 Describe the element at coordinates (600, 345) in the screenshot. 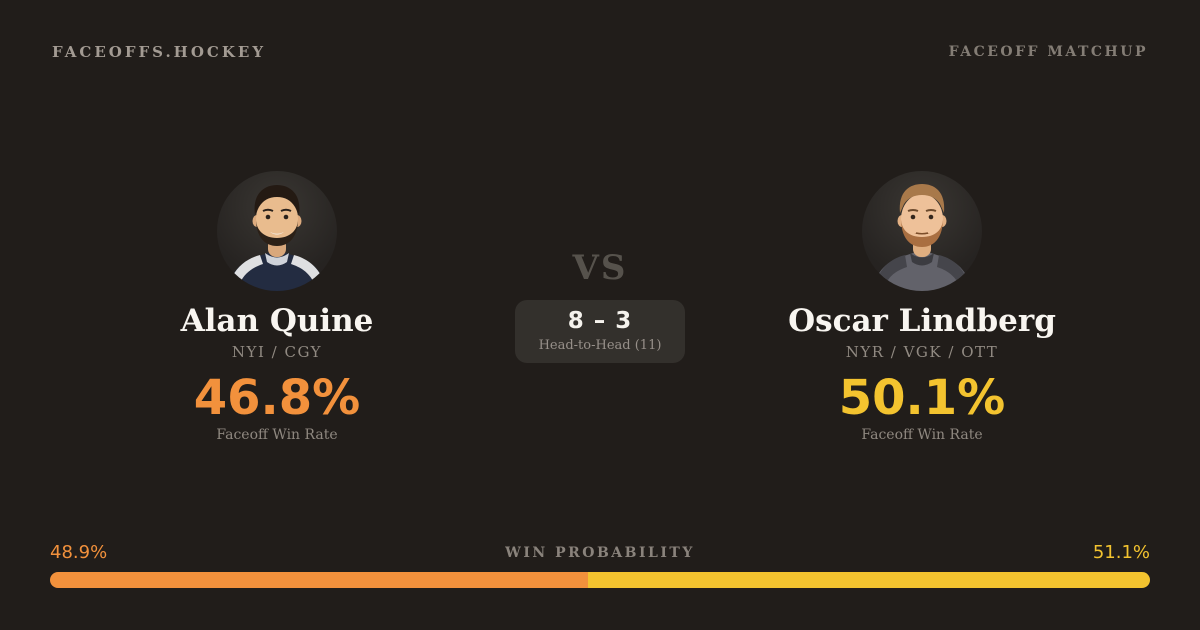

I see `head-to-head-label: Head-to-Head (11)` at that location.